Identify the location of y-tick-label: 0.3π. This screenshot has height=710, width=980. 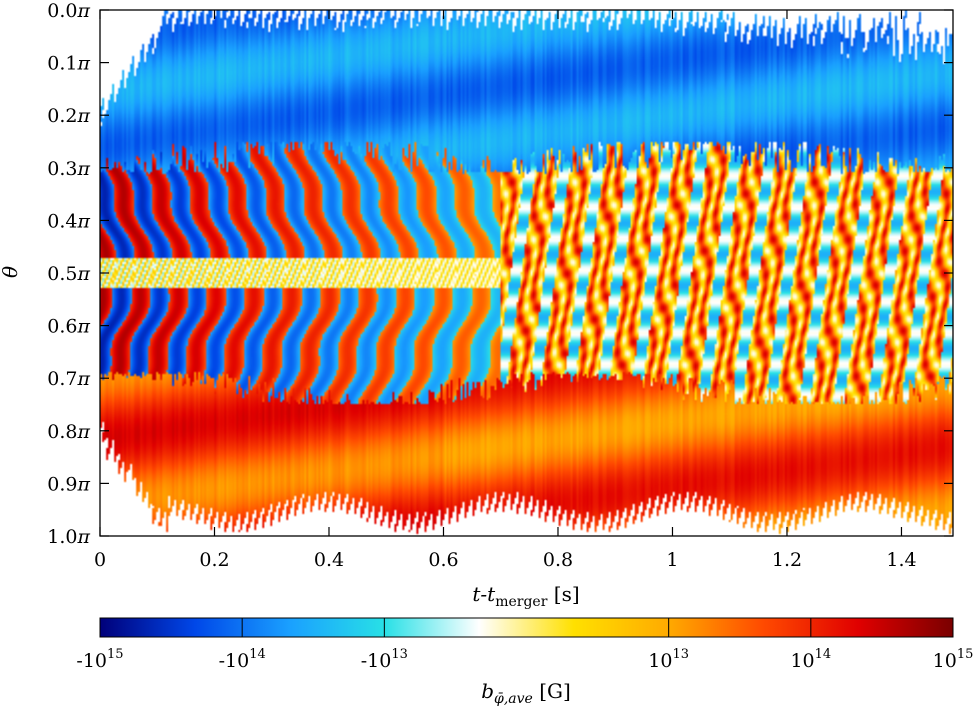
(68, 169).